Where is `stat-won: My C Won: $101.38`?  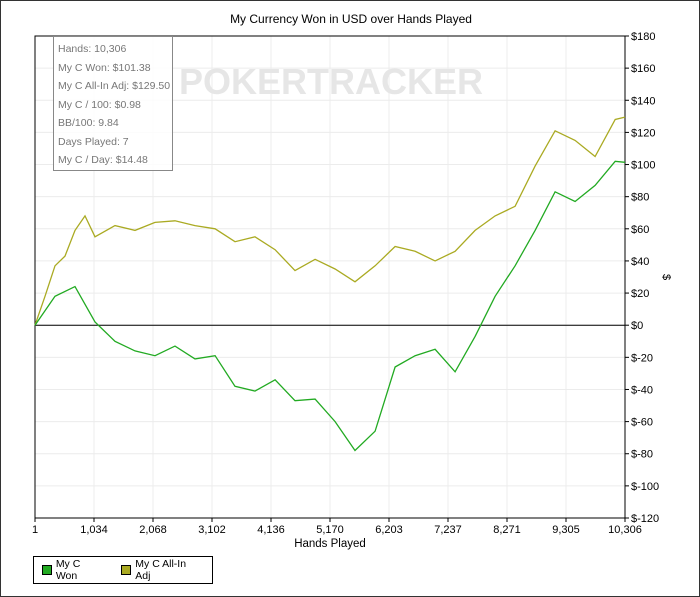 stat-won: My C Won: $101.38 is located at coordinates (104, 67).